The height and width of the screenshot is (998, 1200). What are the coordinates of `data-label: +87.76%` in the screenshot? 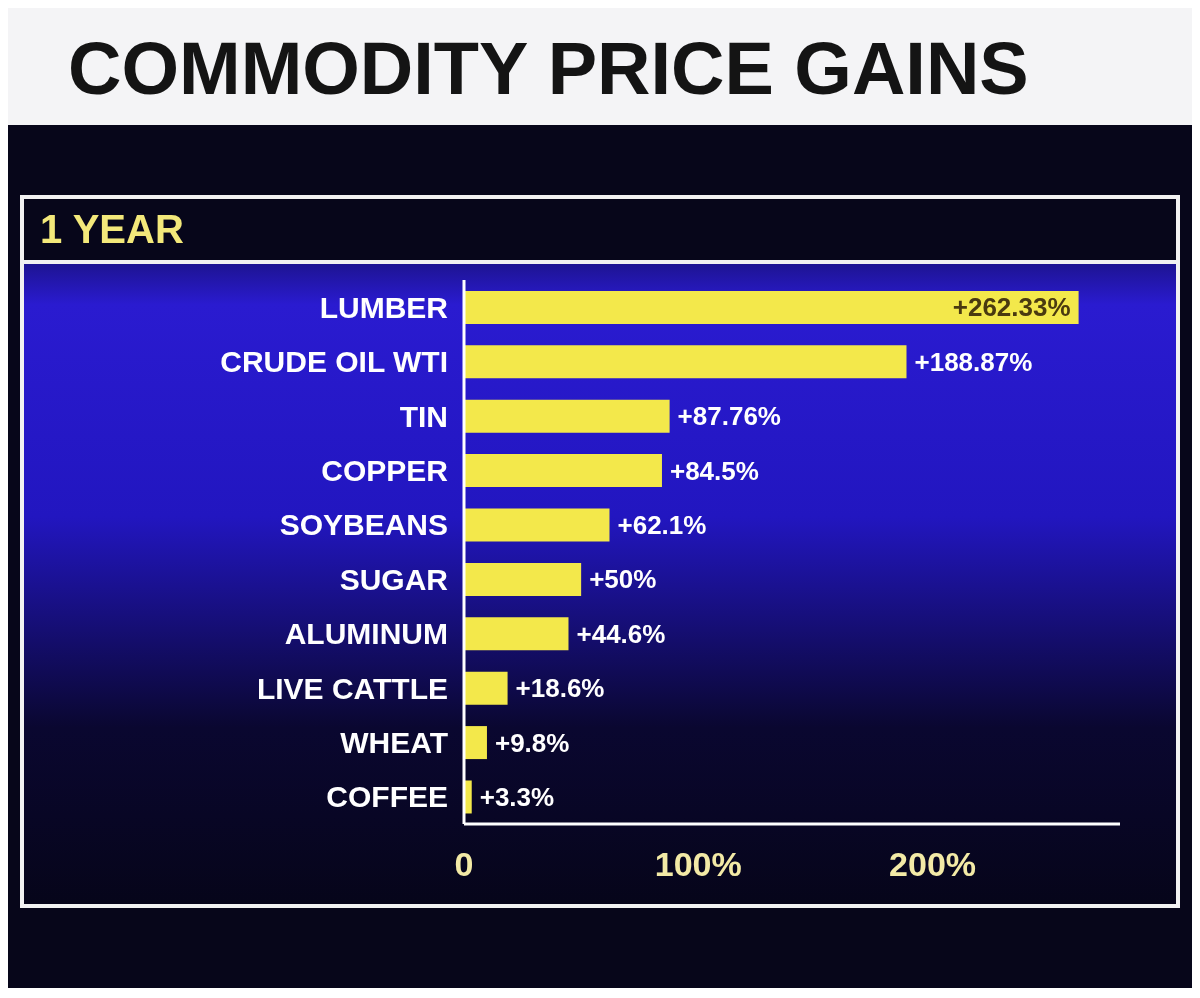 It's located at (729, 416).